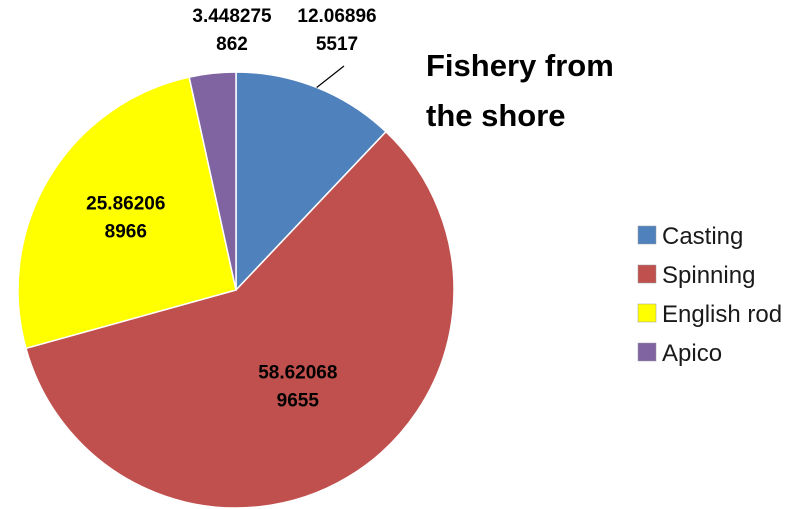  I want to click on legend-label-apico: Apico, so click(692, 353).